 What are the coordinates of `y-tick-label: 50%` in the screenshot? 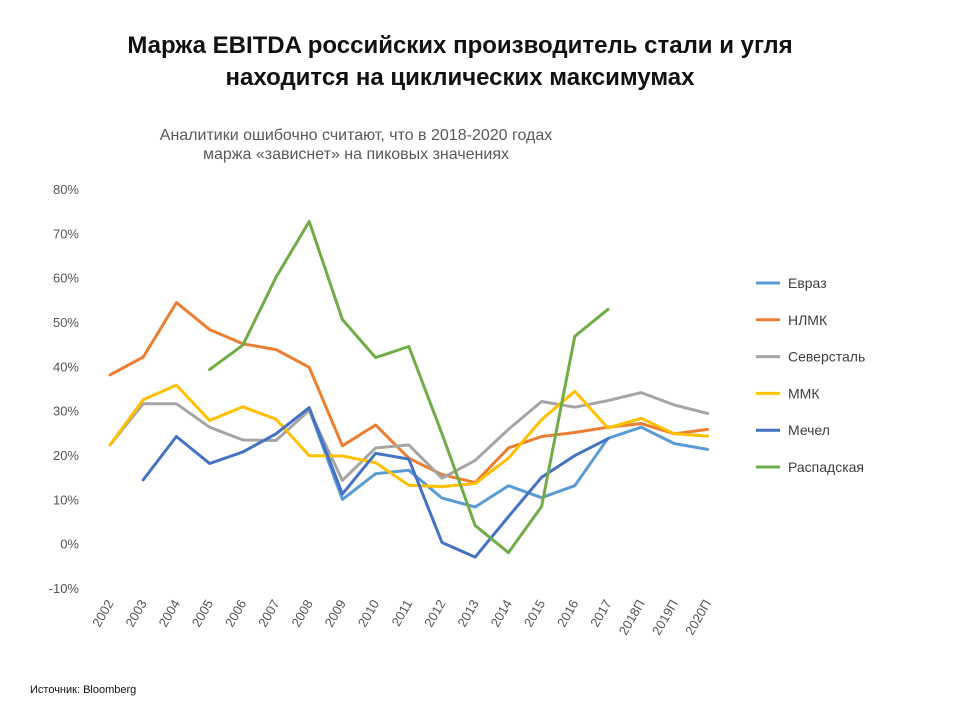 It's located at (66, 322).